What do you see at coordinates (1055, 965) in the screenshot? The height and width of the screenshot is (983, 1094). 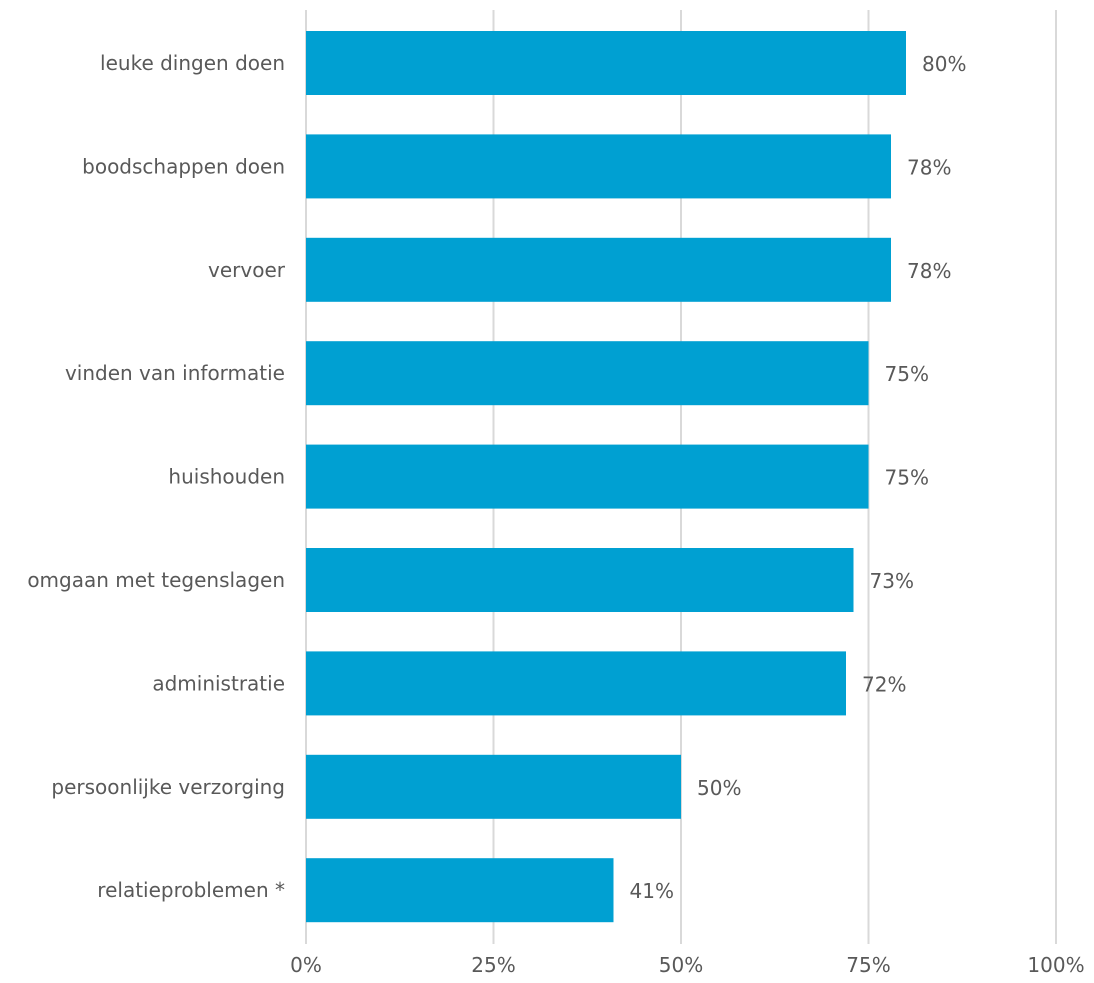 I see `x-tick-label: 100%` at bounding box center [1055, 965].